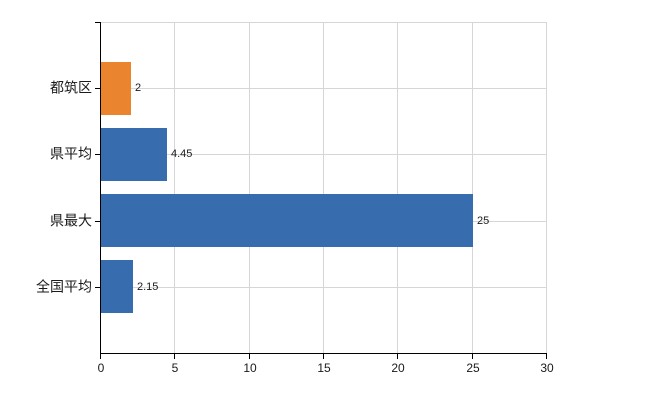 The height and width of the screenshot is (400, 650). Describe the element at coordinates (148, 286) in the screenshot. I see `bar-value-label: 2.15` at that location.